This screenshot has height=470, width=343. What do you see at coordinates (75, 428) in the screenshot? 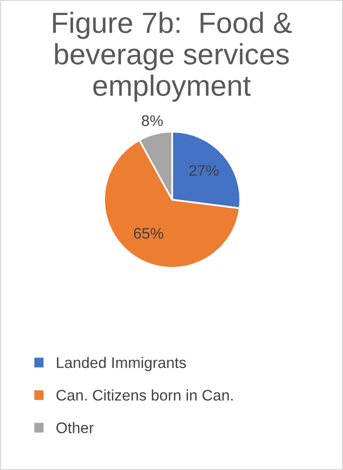
I see `legend-label: Other` at bounding box center [75, 428].